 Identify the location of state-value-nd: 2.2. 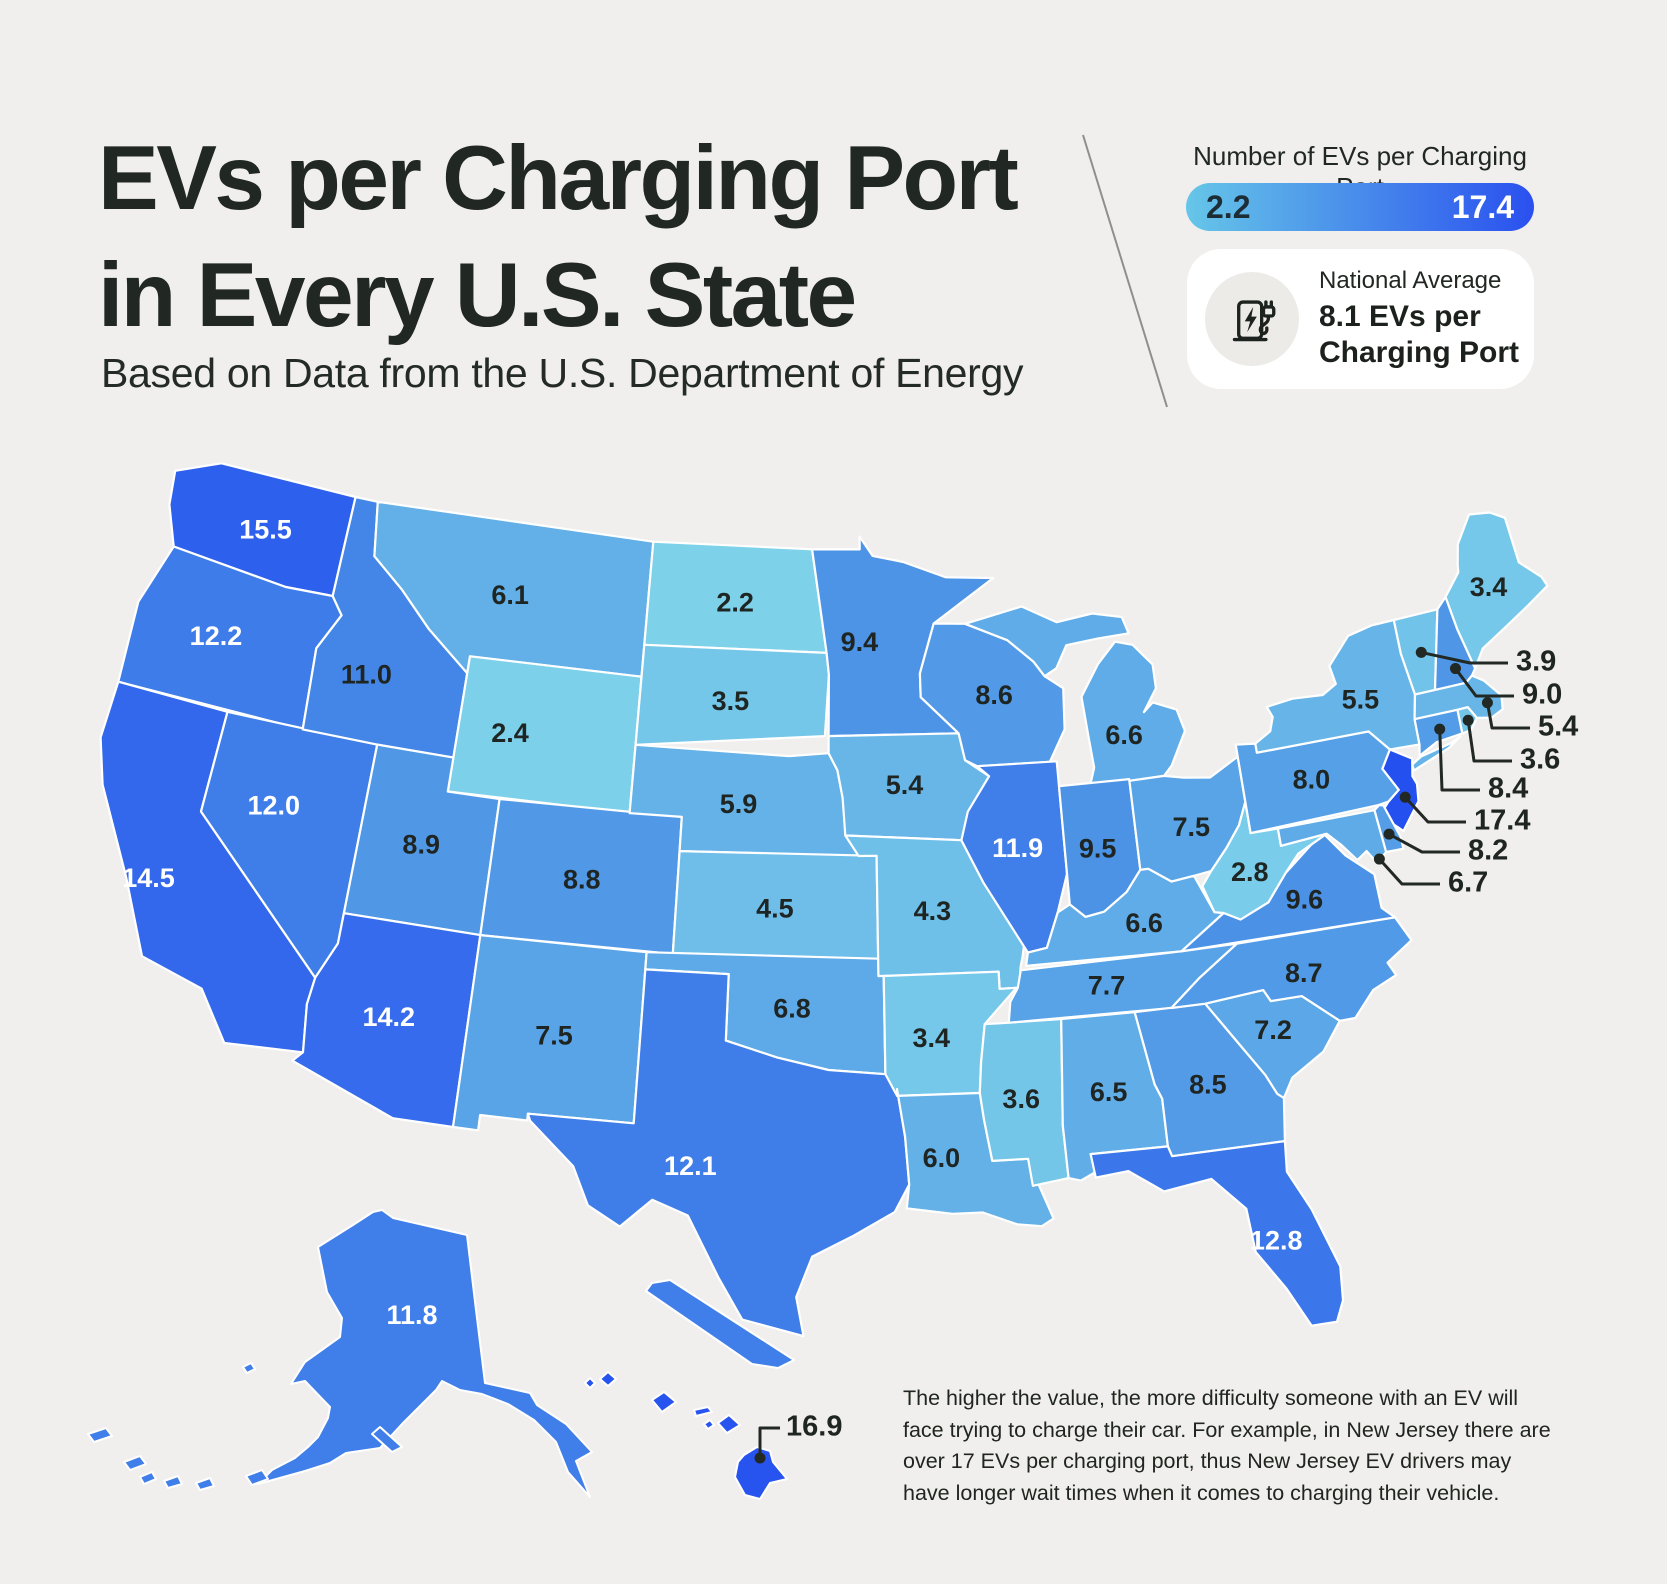
(735, 603).